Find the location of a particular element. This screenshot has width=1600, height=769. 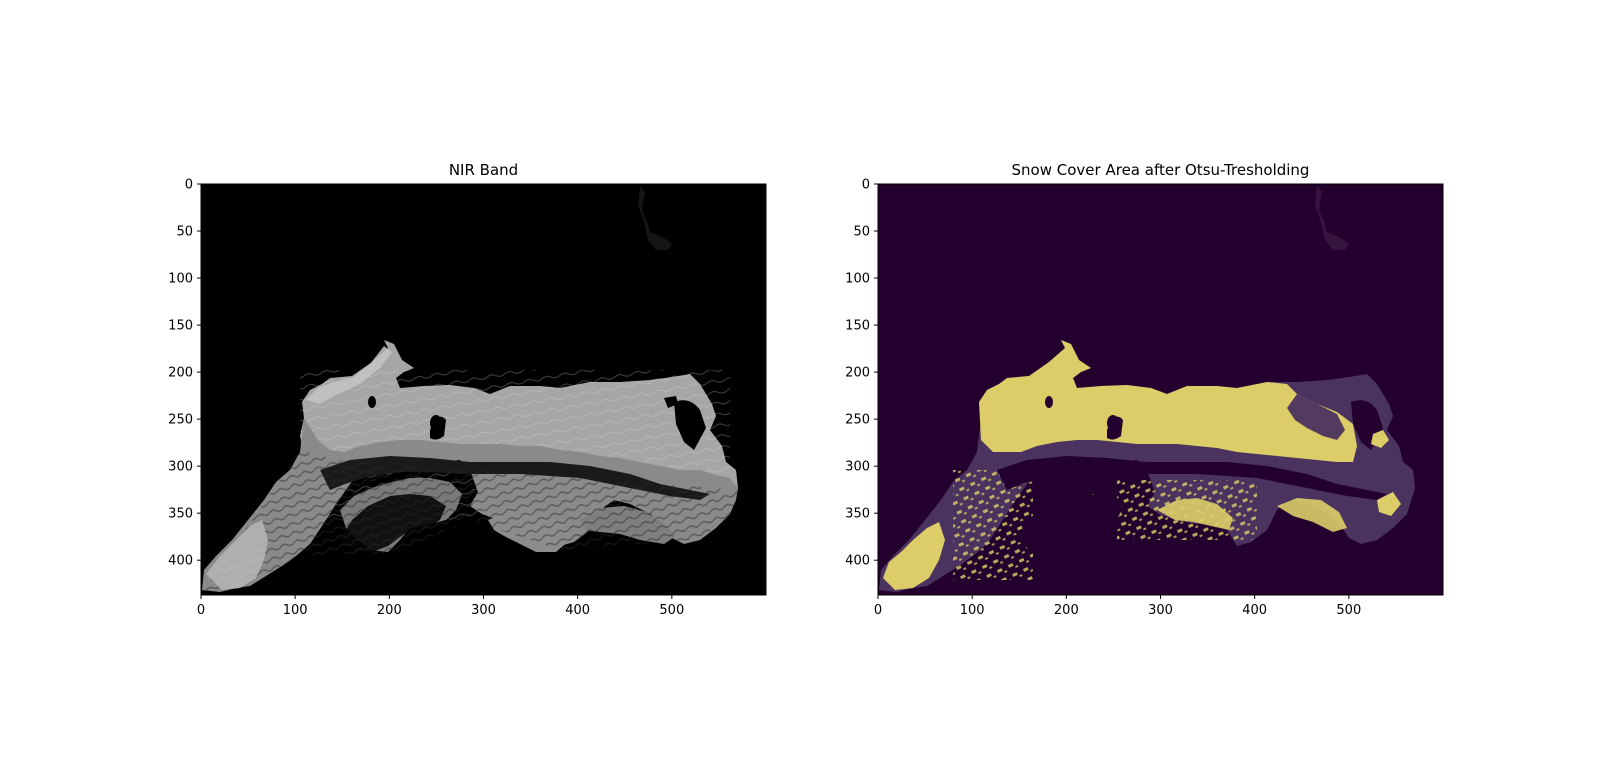

nir-x-tick-label: 300 is located at coordinates (483, 610).